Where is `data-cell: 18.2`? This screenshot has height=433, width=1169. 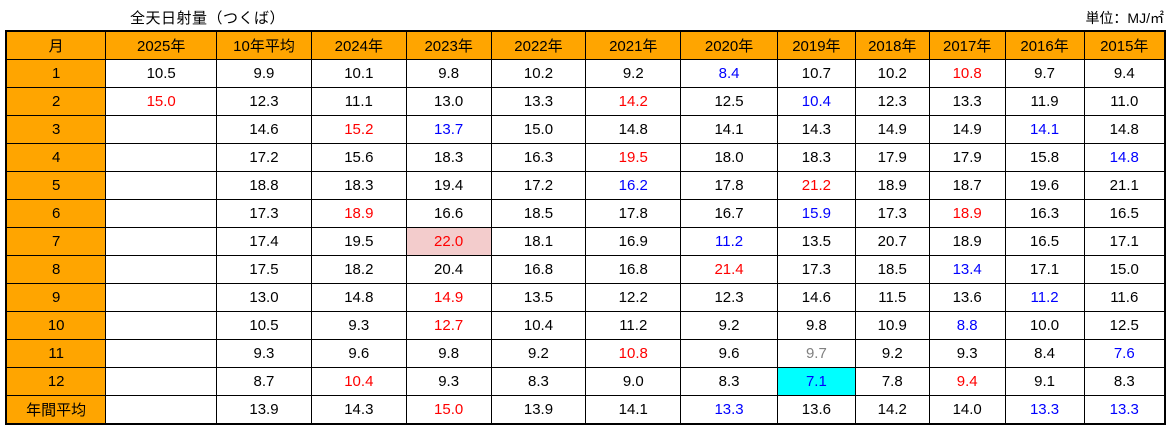
data-cell: 18.2 is located at coordinates (358, 269).